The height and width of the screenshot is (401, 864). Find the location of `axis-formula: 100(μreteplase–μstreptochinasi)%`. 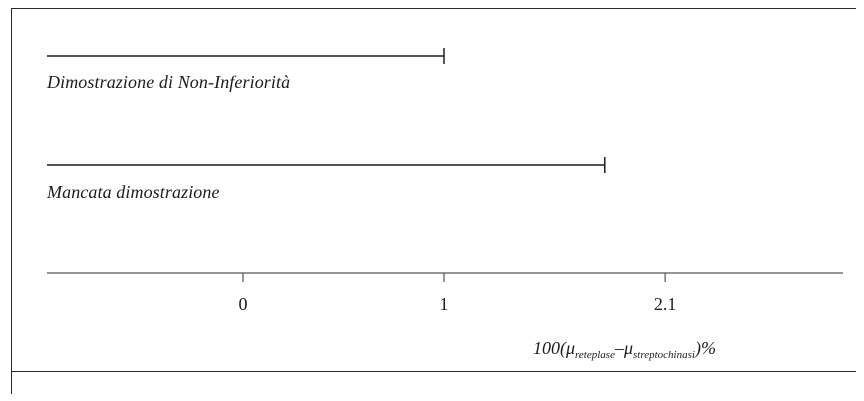

axis-formula: 100(μreteplase–μstreptochinasi)% is located at coordinates (624, 349).